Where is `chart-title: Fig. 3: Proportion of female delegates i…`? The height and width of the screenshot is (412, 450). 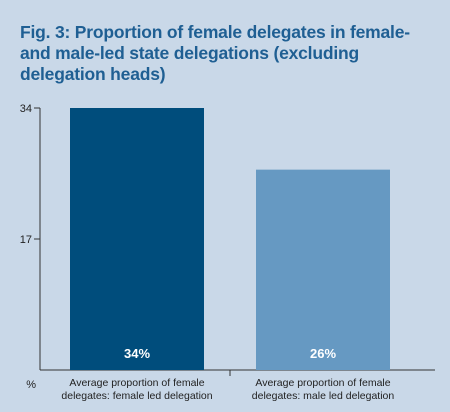
chart-title: Fig. 3: Proportion of female delegates i… is located at coordinates (215, 53).